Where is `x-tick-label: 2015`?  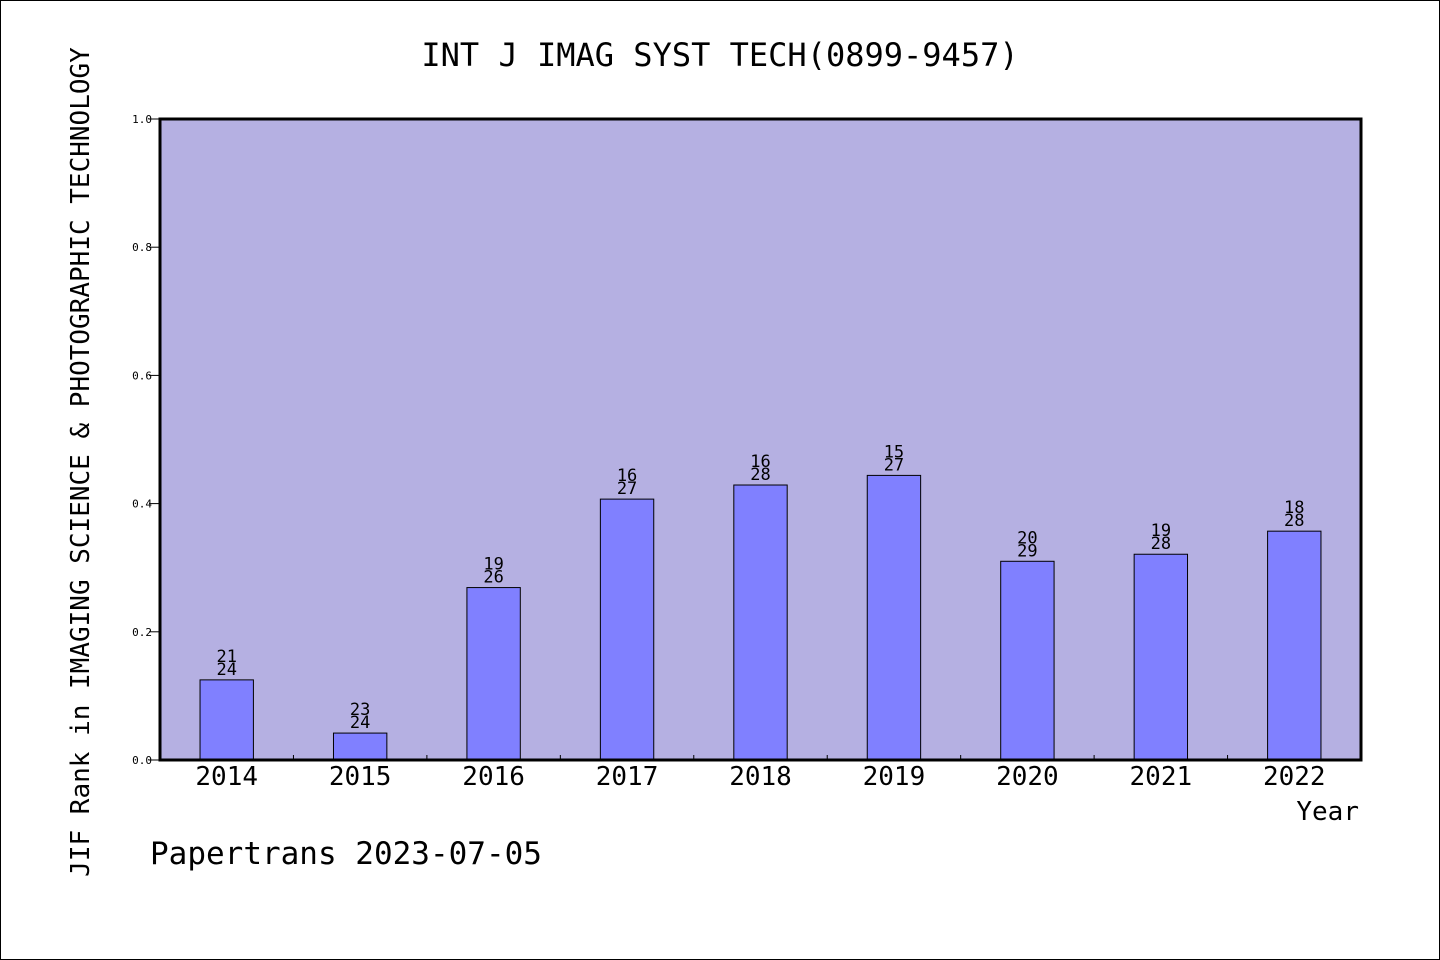 x-tick-label: 2015 is located at coordinates (360, 777).